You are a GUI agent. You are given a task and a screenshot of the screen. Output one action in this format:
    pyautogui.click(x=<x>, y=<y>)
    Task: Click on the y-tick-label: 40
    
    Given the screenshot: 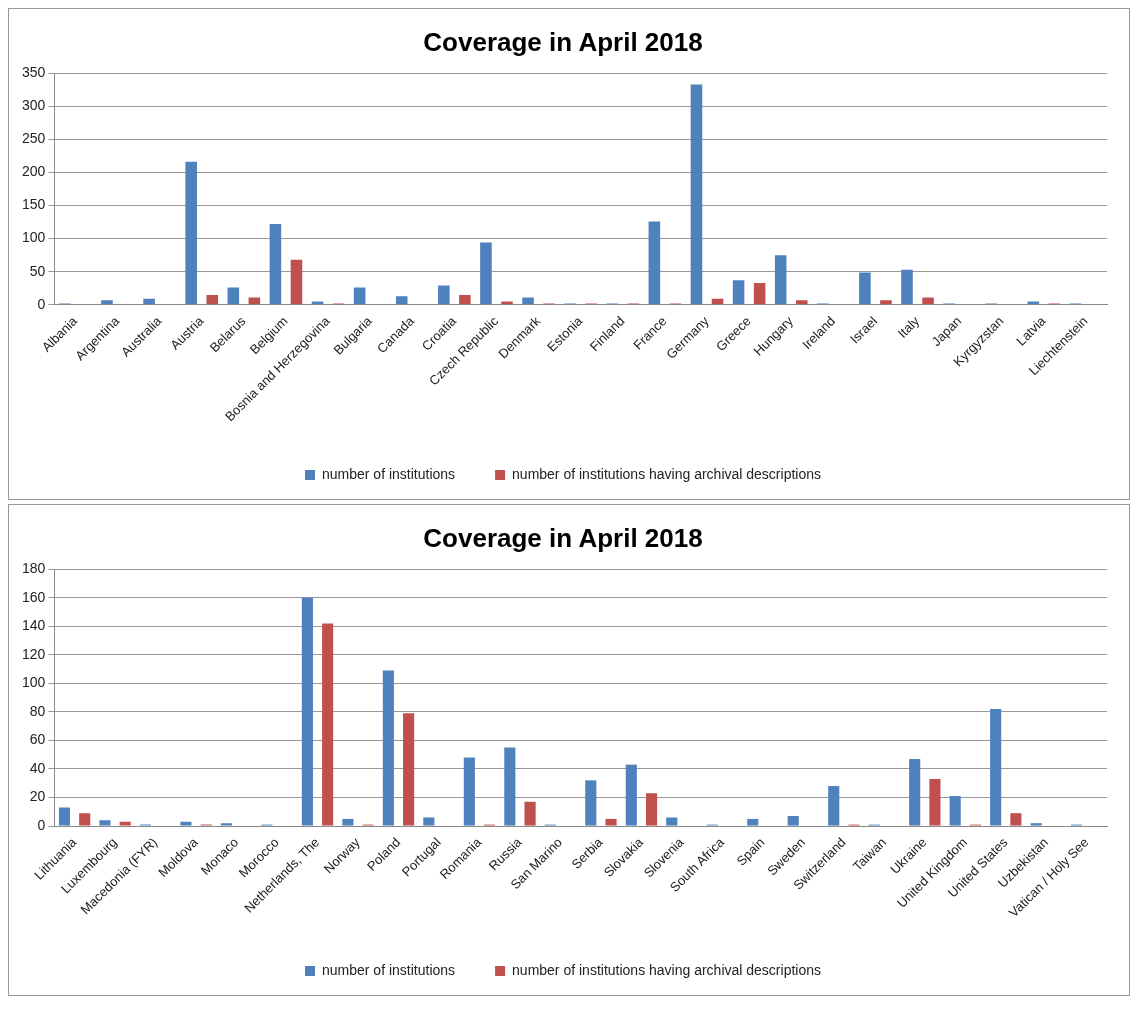 What is the action you would take?
    pyautogui.click(x=37, y=767)
    